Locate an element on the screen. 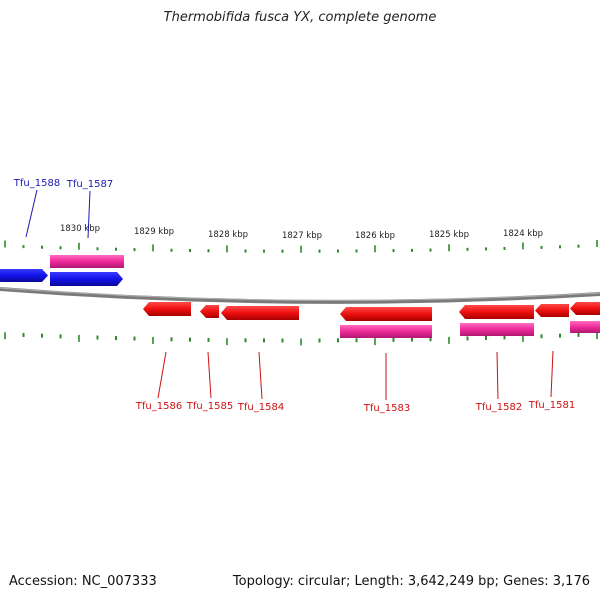  accession-text: Accession: NC_007333 is located at coordinates (83, 581).